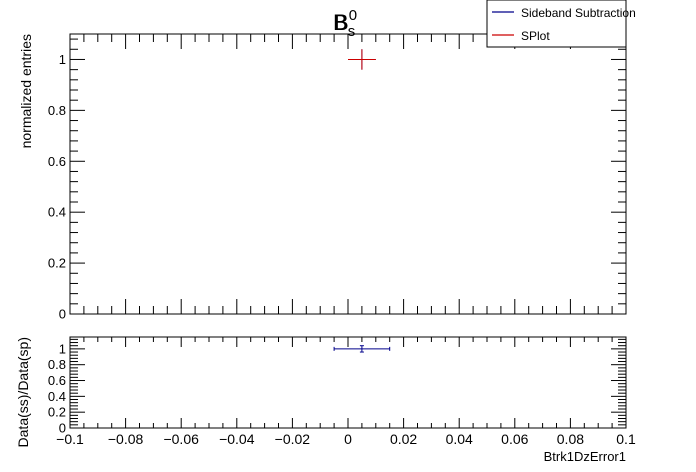 The width and height of the screenshot is (696, 472). Describe the element at coordinates (578, 13) in the screenshot. I see `legend-label-sideband: Sideband Subtraction` at that location.